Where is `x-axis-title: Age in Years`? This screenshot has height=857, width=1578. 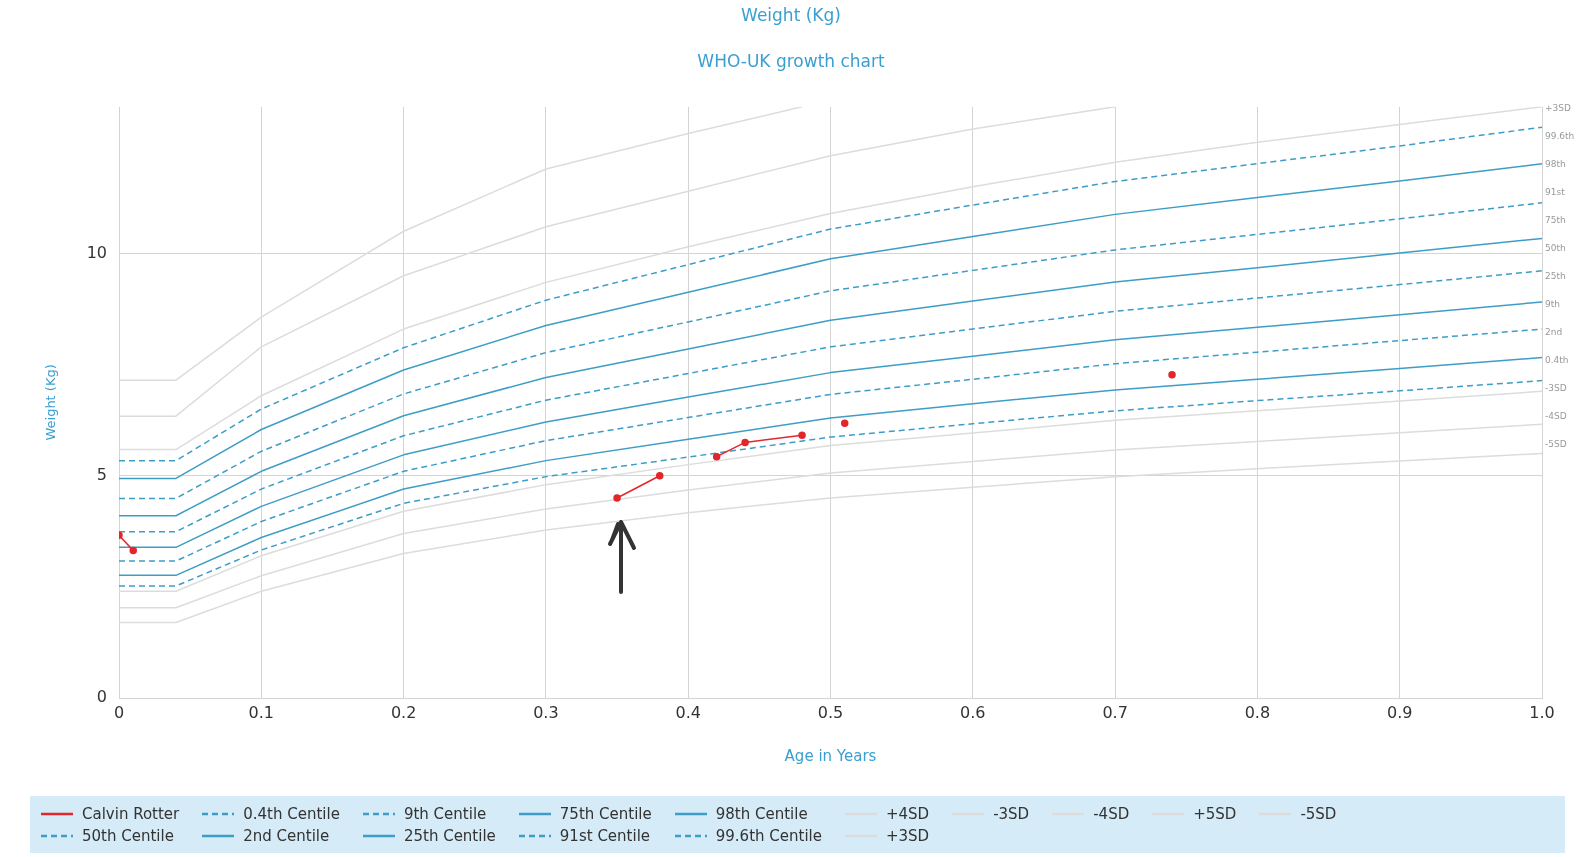 x-axis-title: Age in Years is located at coordinates (830, 755).